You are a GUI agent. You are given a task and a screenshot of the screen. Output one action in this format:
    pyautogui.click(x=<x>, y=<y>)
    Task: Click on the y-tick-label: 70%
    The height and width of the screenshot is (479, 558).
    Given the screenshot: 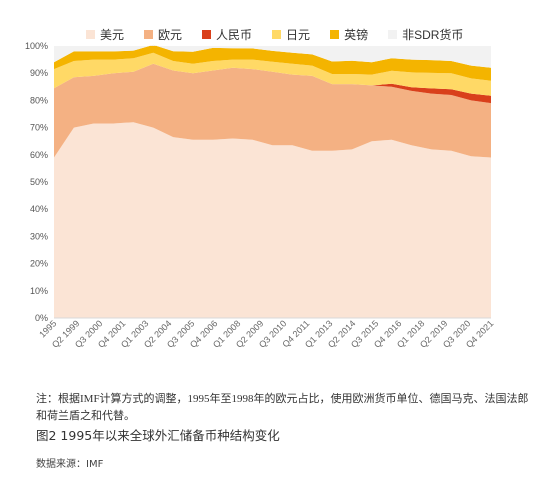 What is the action you would take?
    pyautogui.click(x=39, y=128)
    